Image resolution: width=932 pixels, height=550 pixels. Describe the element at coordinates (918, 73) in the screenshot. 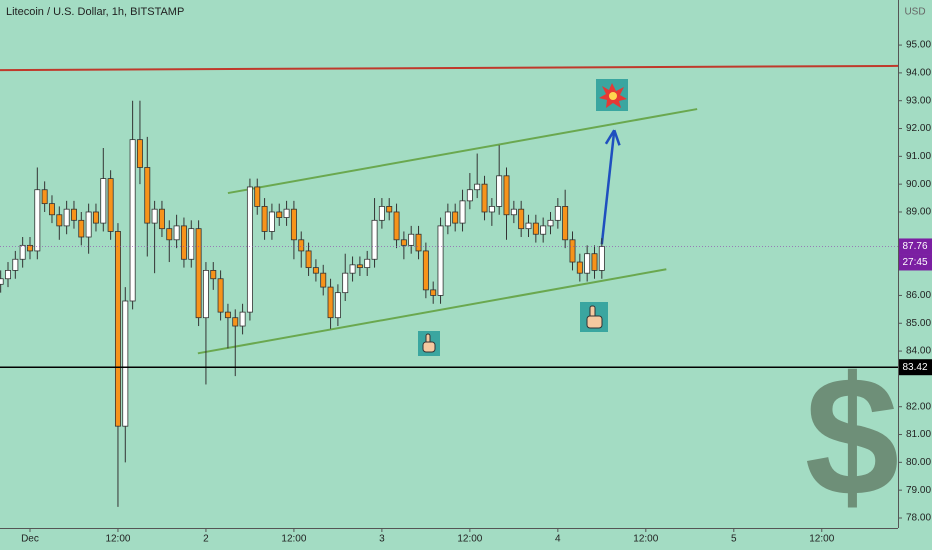

I see `y-tick-label: 94.00` at that location.